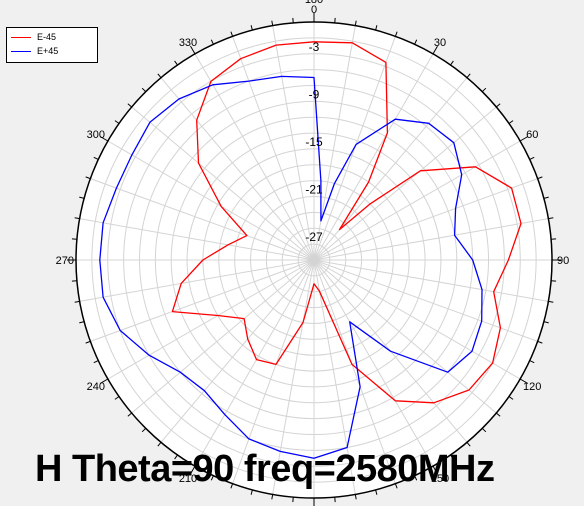 The image size is (584, 506). What do you see at coordinates (314, 47) in the screenshot?
I see `radial-tick-label: -3` at bounding box center [314, 47].